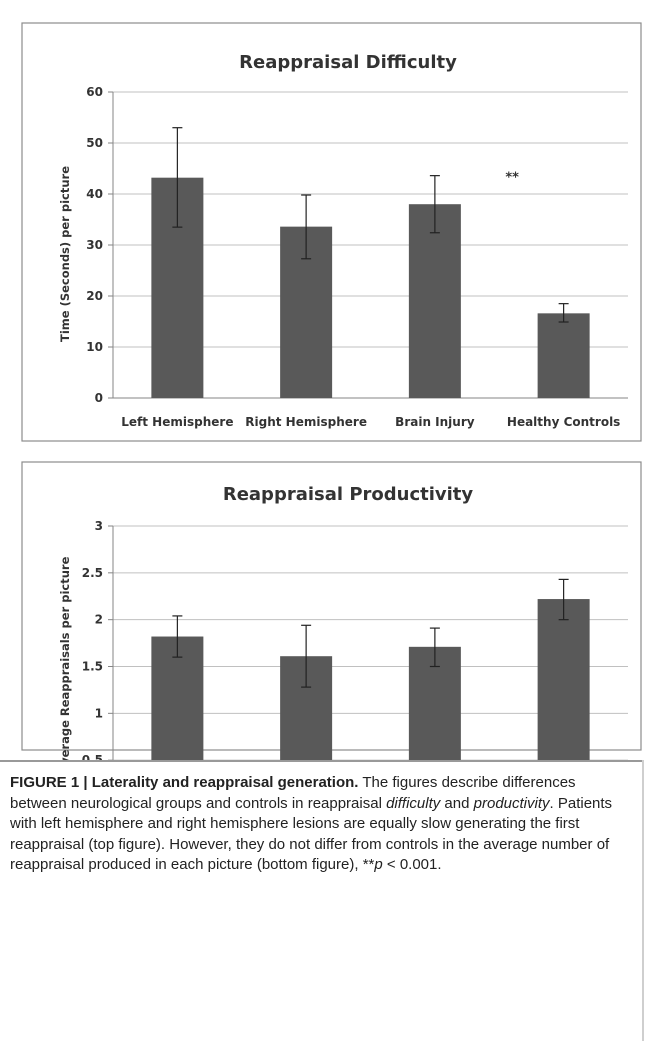  What do you see at coordinates (348, 494) in the screenshot?
I see `productivity-chart-title: Reappraisal Productivity` at bounding box center [348, 494].